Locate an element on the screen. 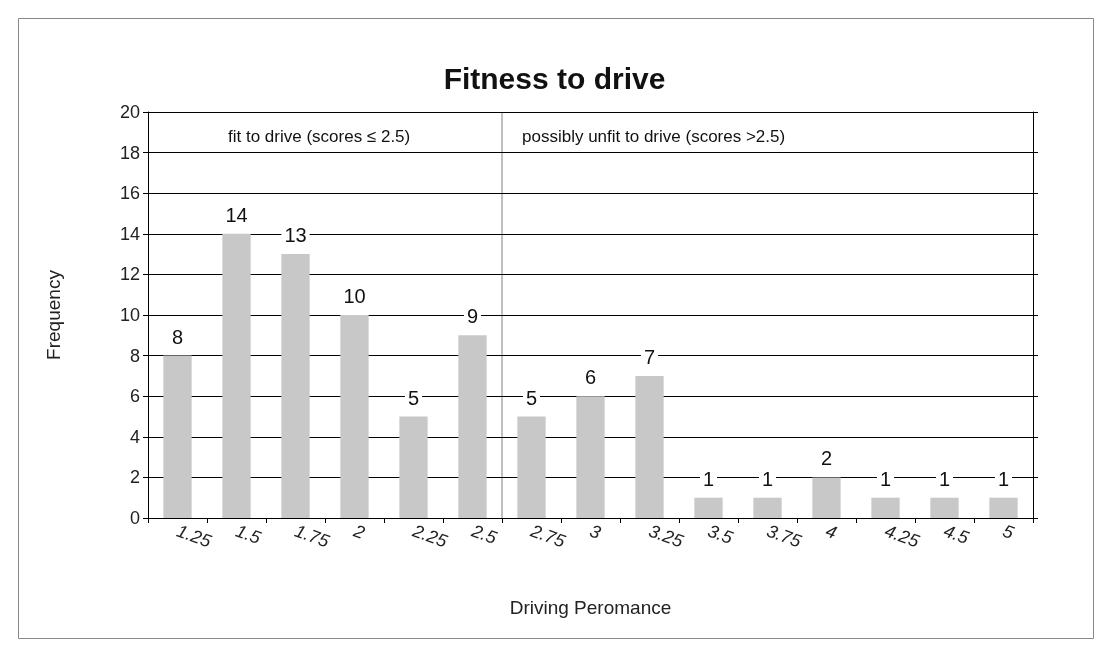 The height and width of the screenshot is (654, 1109). y-tick-label: 12 is located at coordinates (129, 274).